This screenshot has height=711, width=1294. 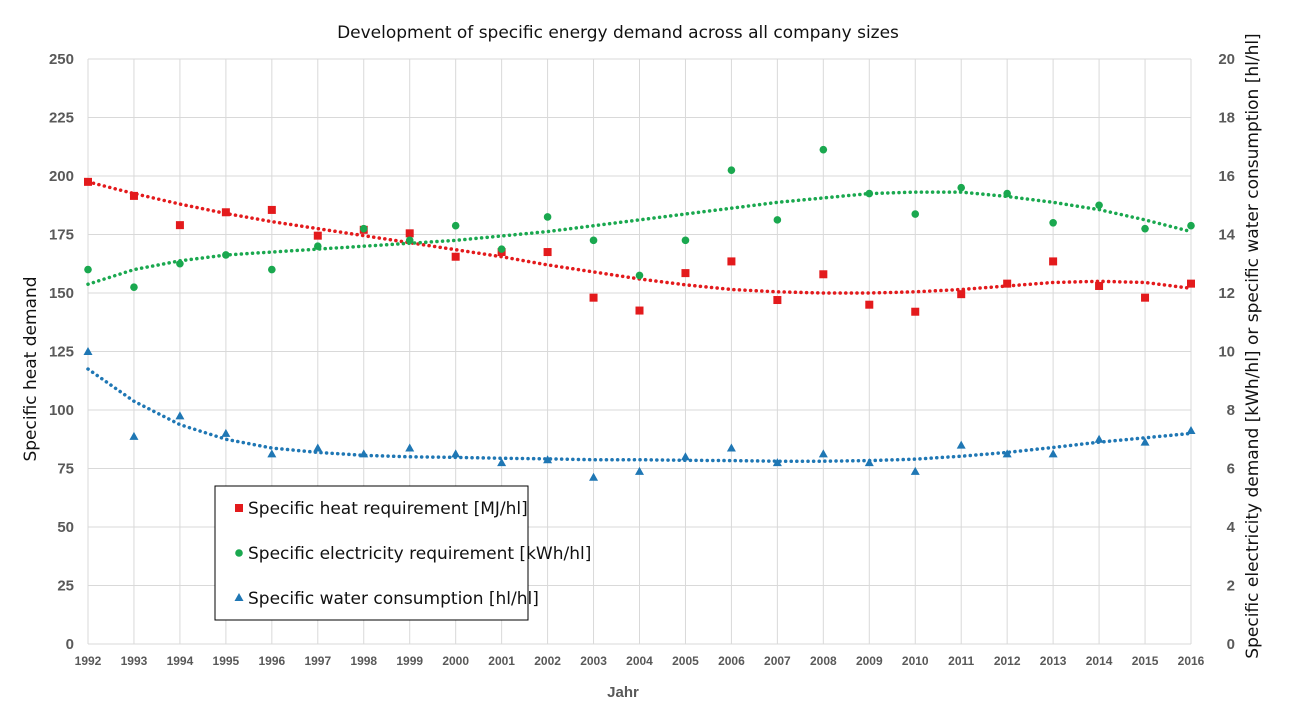 What do you see at coordinates (548, 459) in the screenshot?
I see `water-point-2002` at bounding box center [548, 459].